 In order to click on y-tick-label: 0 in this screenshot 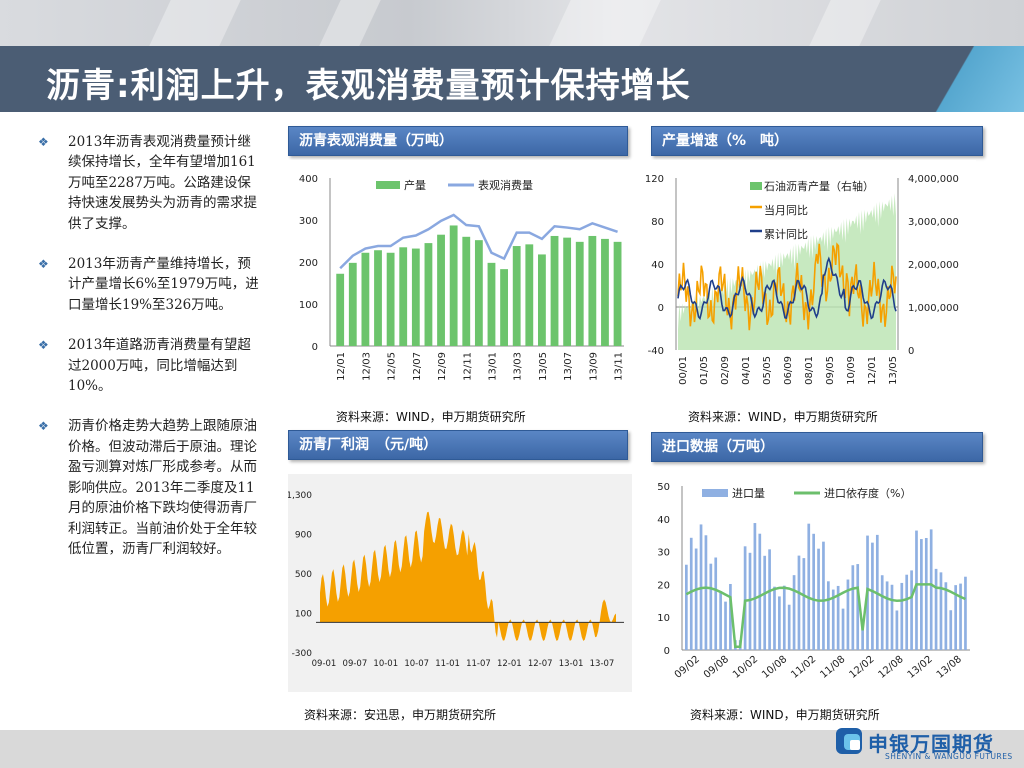, I will do `click(315, 347)`.